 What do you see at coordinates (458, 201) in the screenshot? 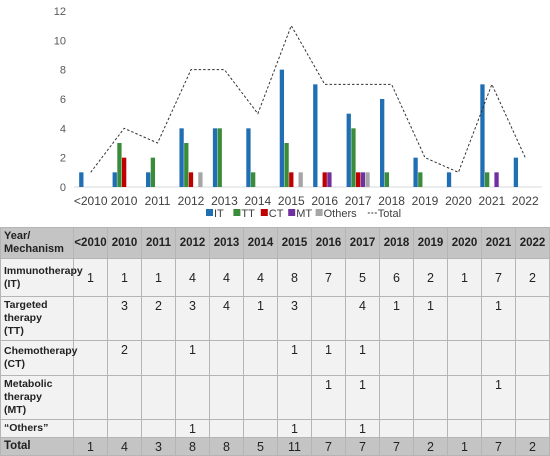
I see `x-tick-label: 2020` at bounding box center [458, 201].